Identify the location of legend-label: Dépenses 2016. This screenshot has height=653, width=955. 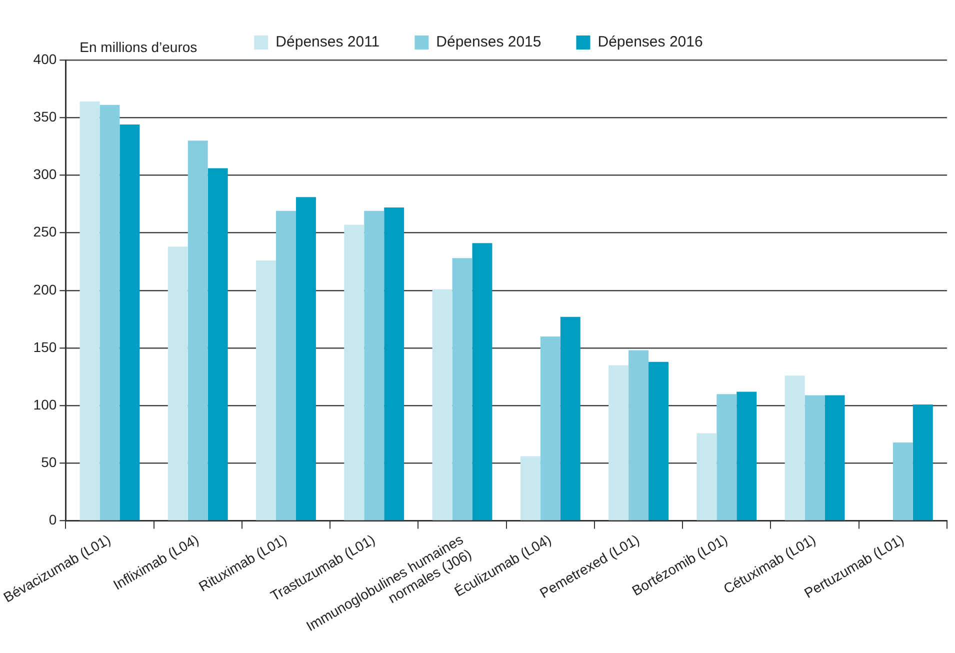
(650, 42).